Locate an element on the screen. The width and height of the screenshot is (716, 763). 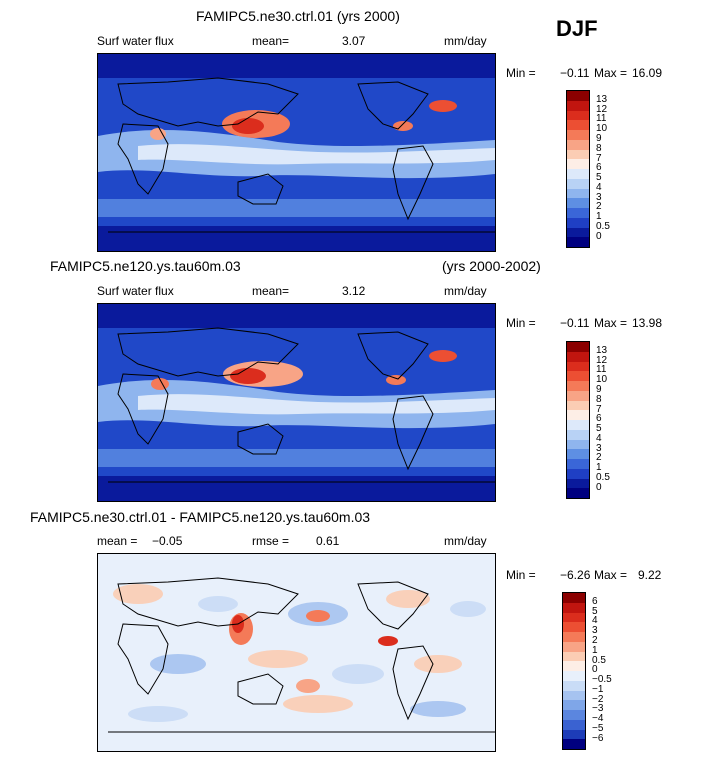
tick: 13 is located at coordinates (602, 350).